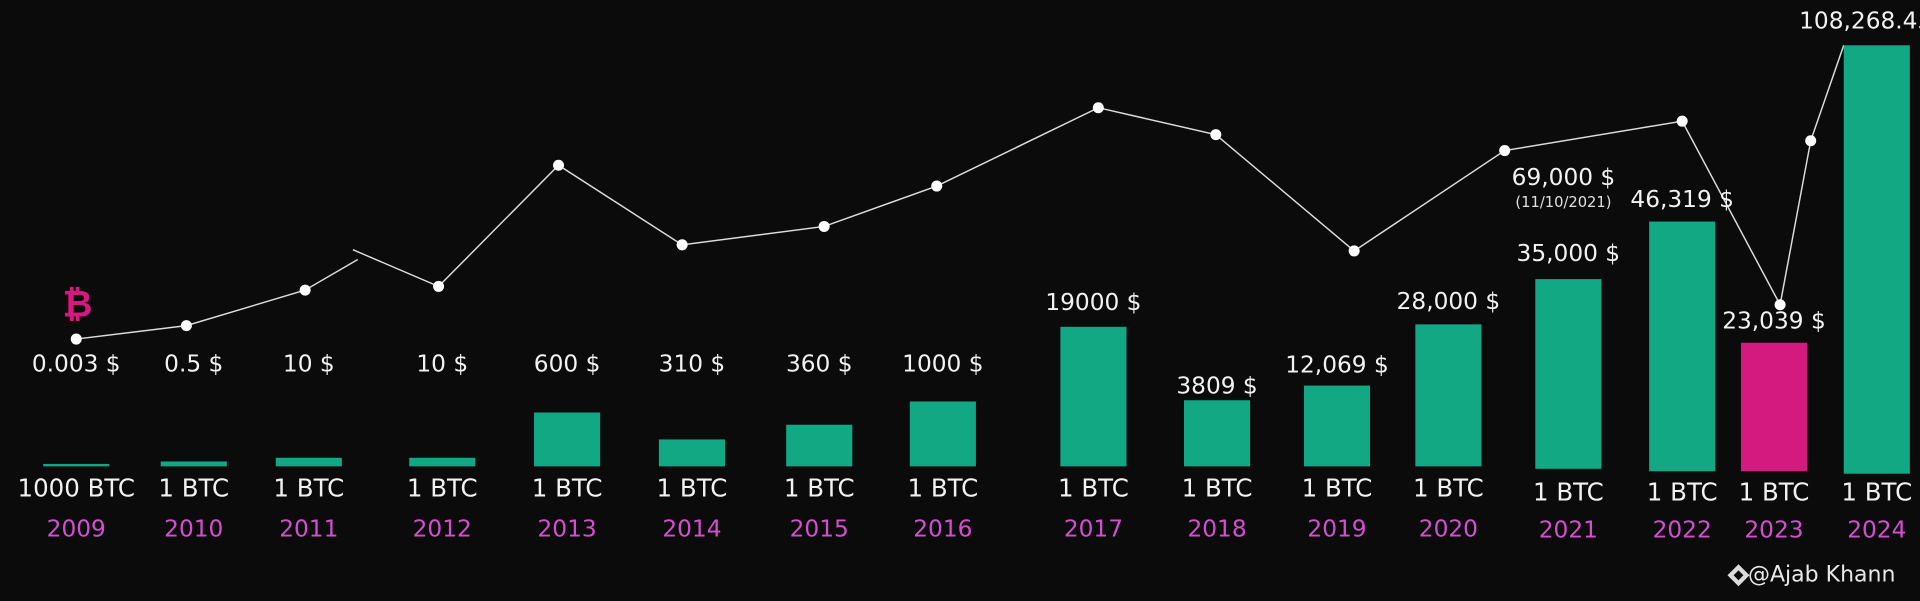  I want to click on watermark-icon, so click(1738, 575).